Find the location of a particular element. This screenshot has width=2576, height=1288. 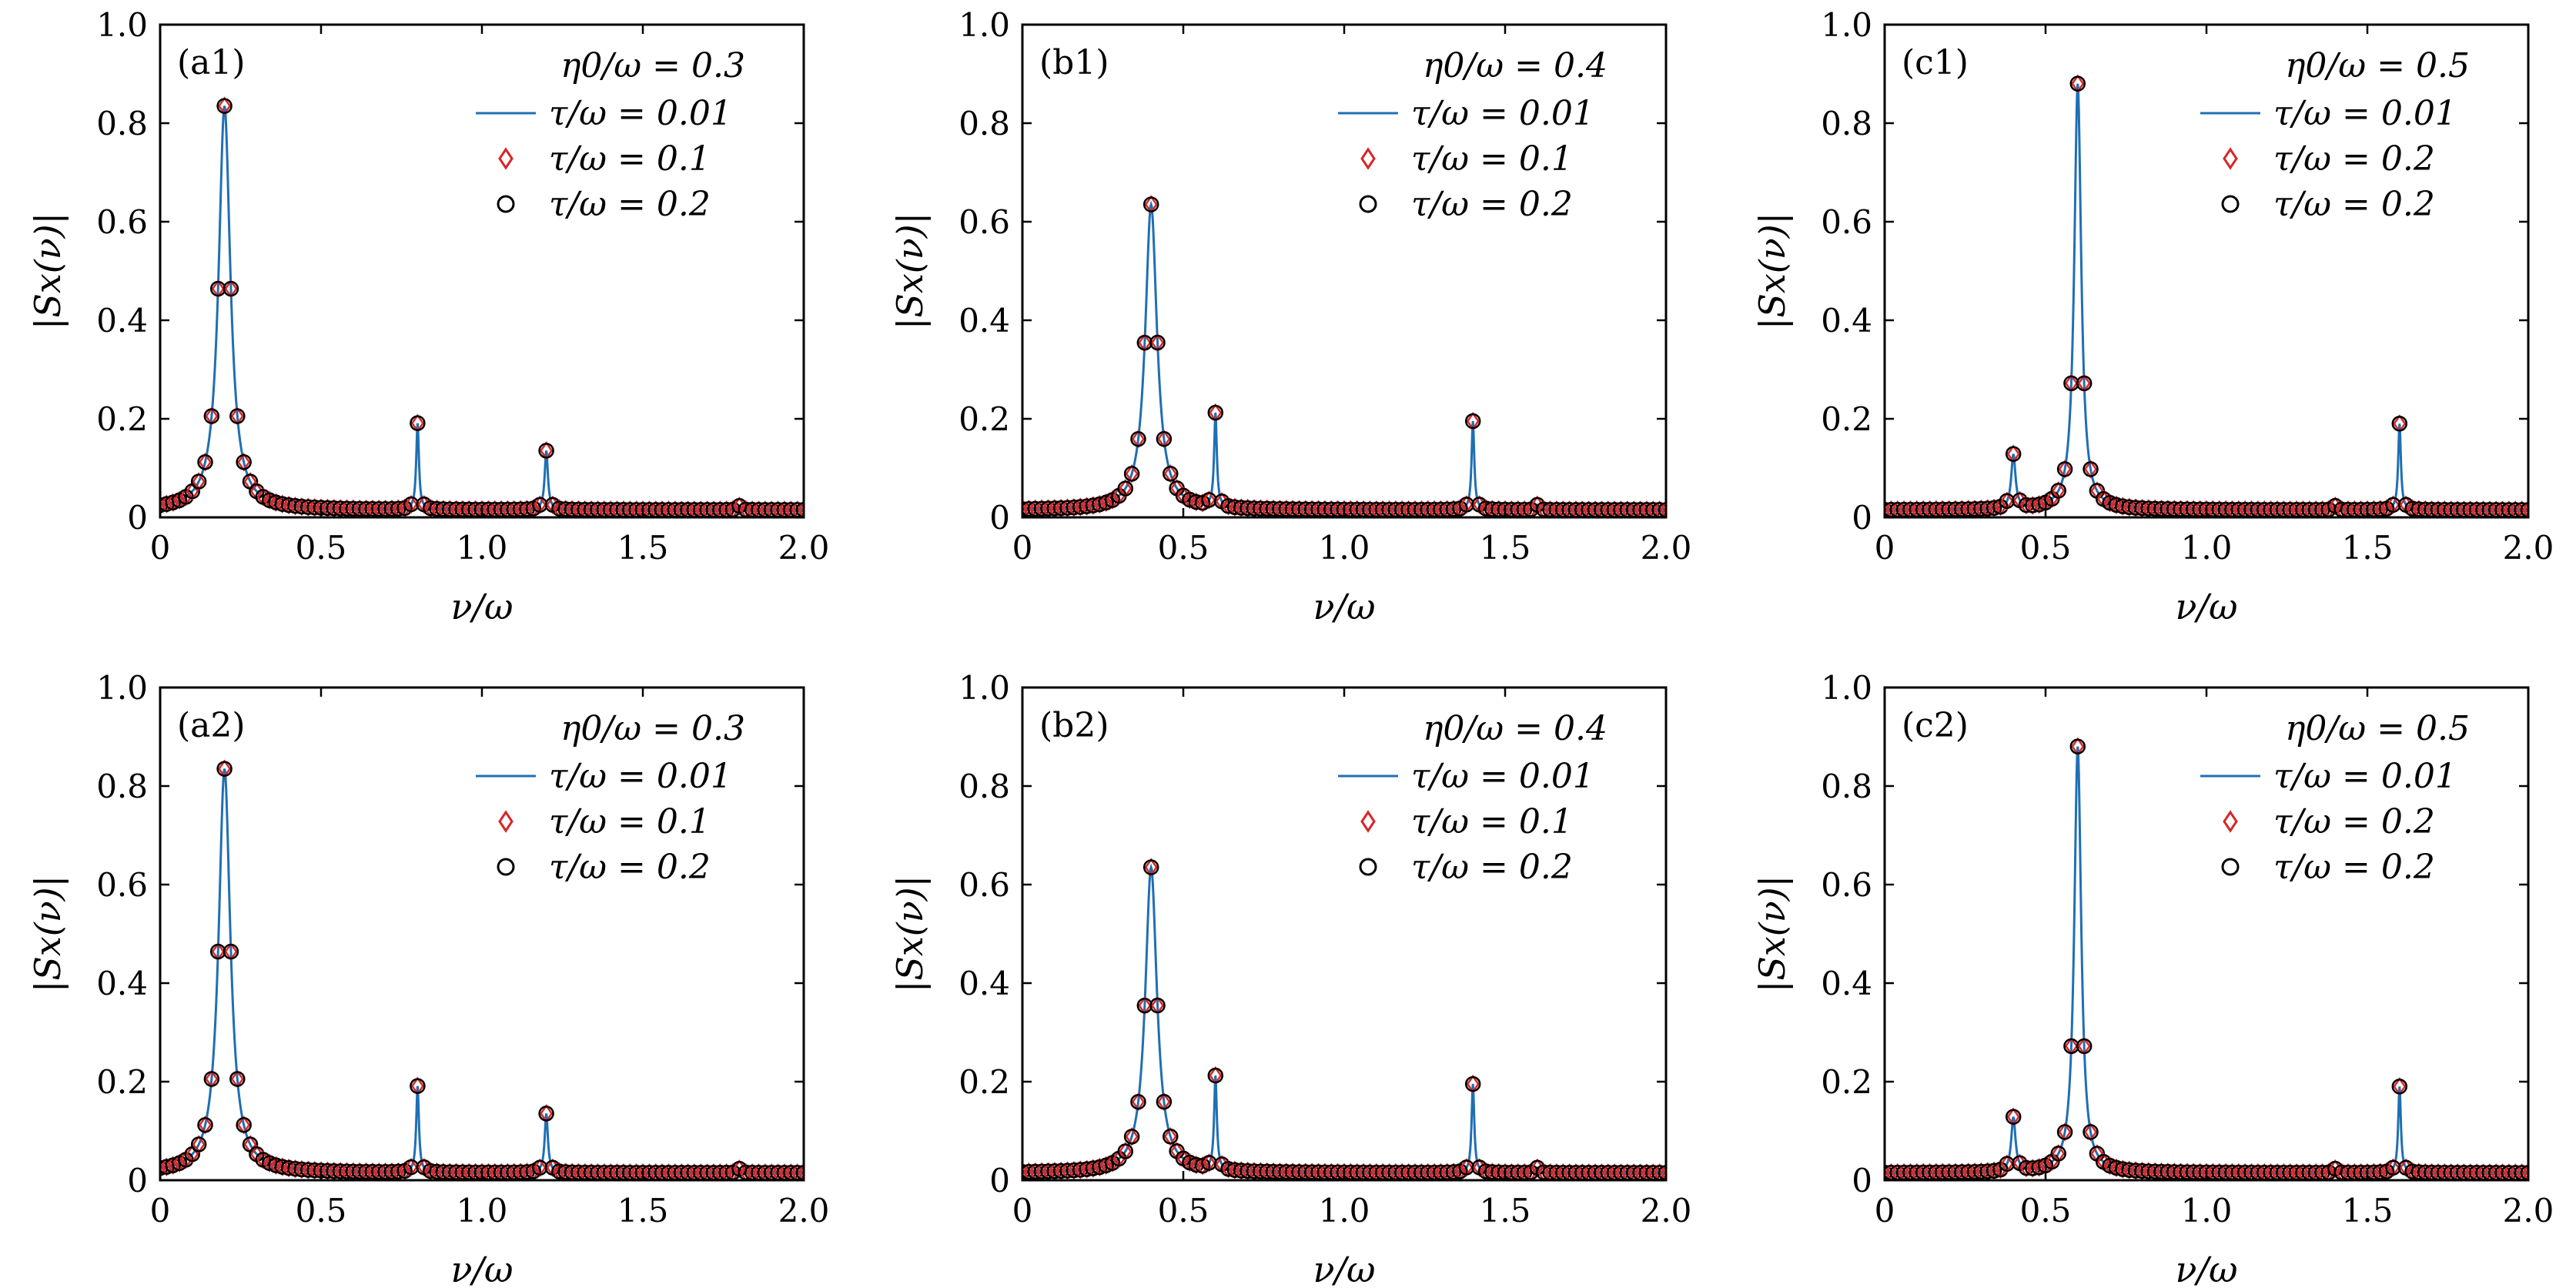

legend-title: η0/ω = 0.3 is located at coordinates (652, 65).